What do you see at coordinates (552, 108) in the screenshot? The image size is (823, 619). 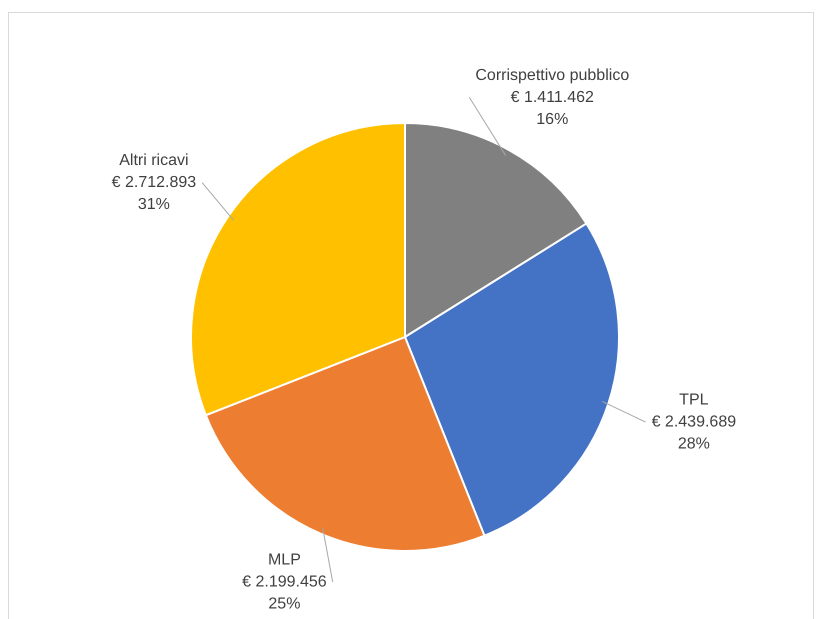 I see `data-label: € 1.411.462 16%` at bounding box center [552, 108].